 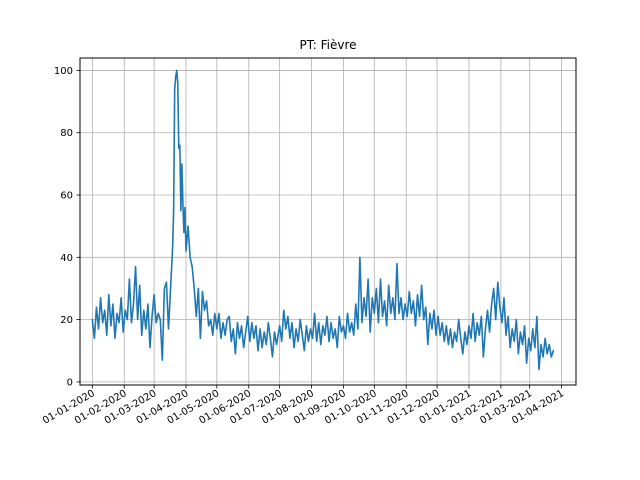 What do you see at coordinates (66, 258) in the screenshot?
I see `y-tick-label: 40` at bounding box center [66, 258].